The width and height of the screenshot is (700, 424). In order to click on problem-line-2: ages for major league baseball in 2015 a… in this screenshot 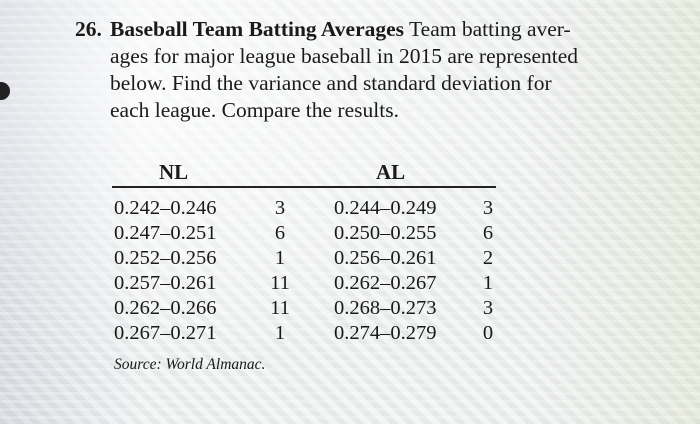, I will do `click(344, 56)`.